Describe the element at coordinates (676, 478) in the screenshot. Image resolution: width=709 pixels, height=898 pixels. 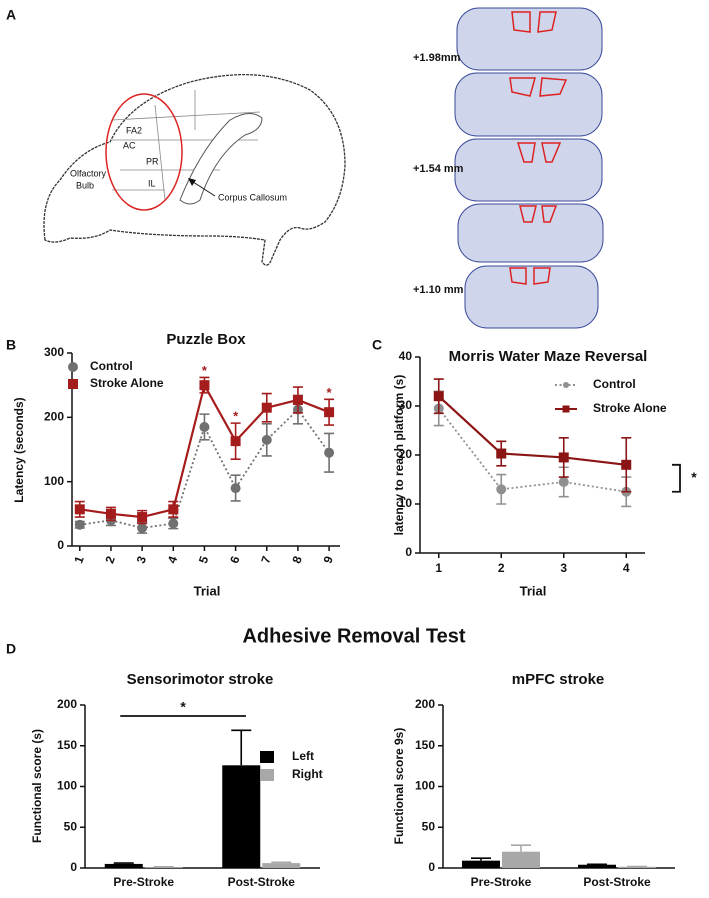
I see `significance-bracket` at that location.